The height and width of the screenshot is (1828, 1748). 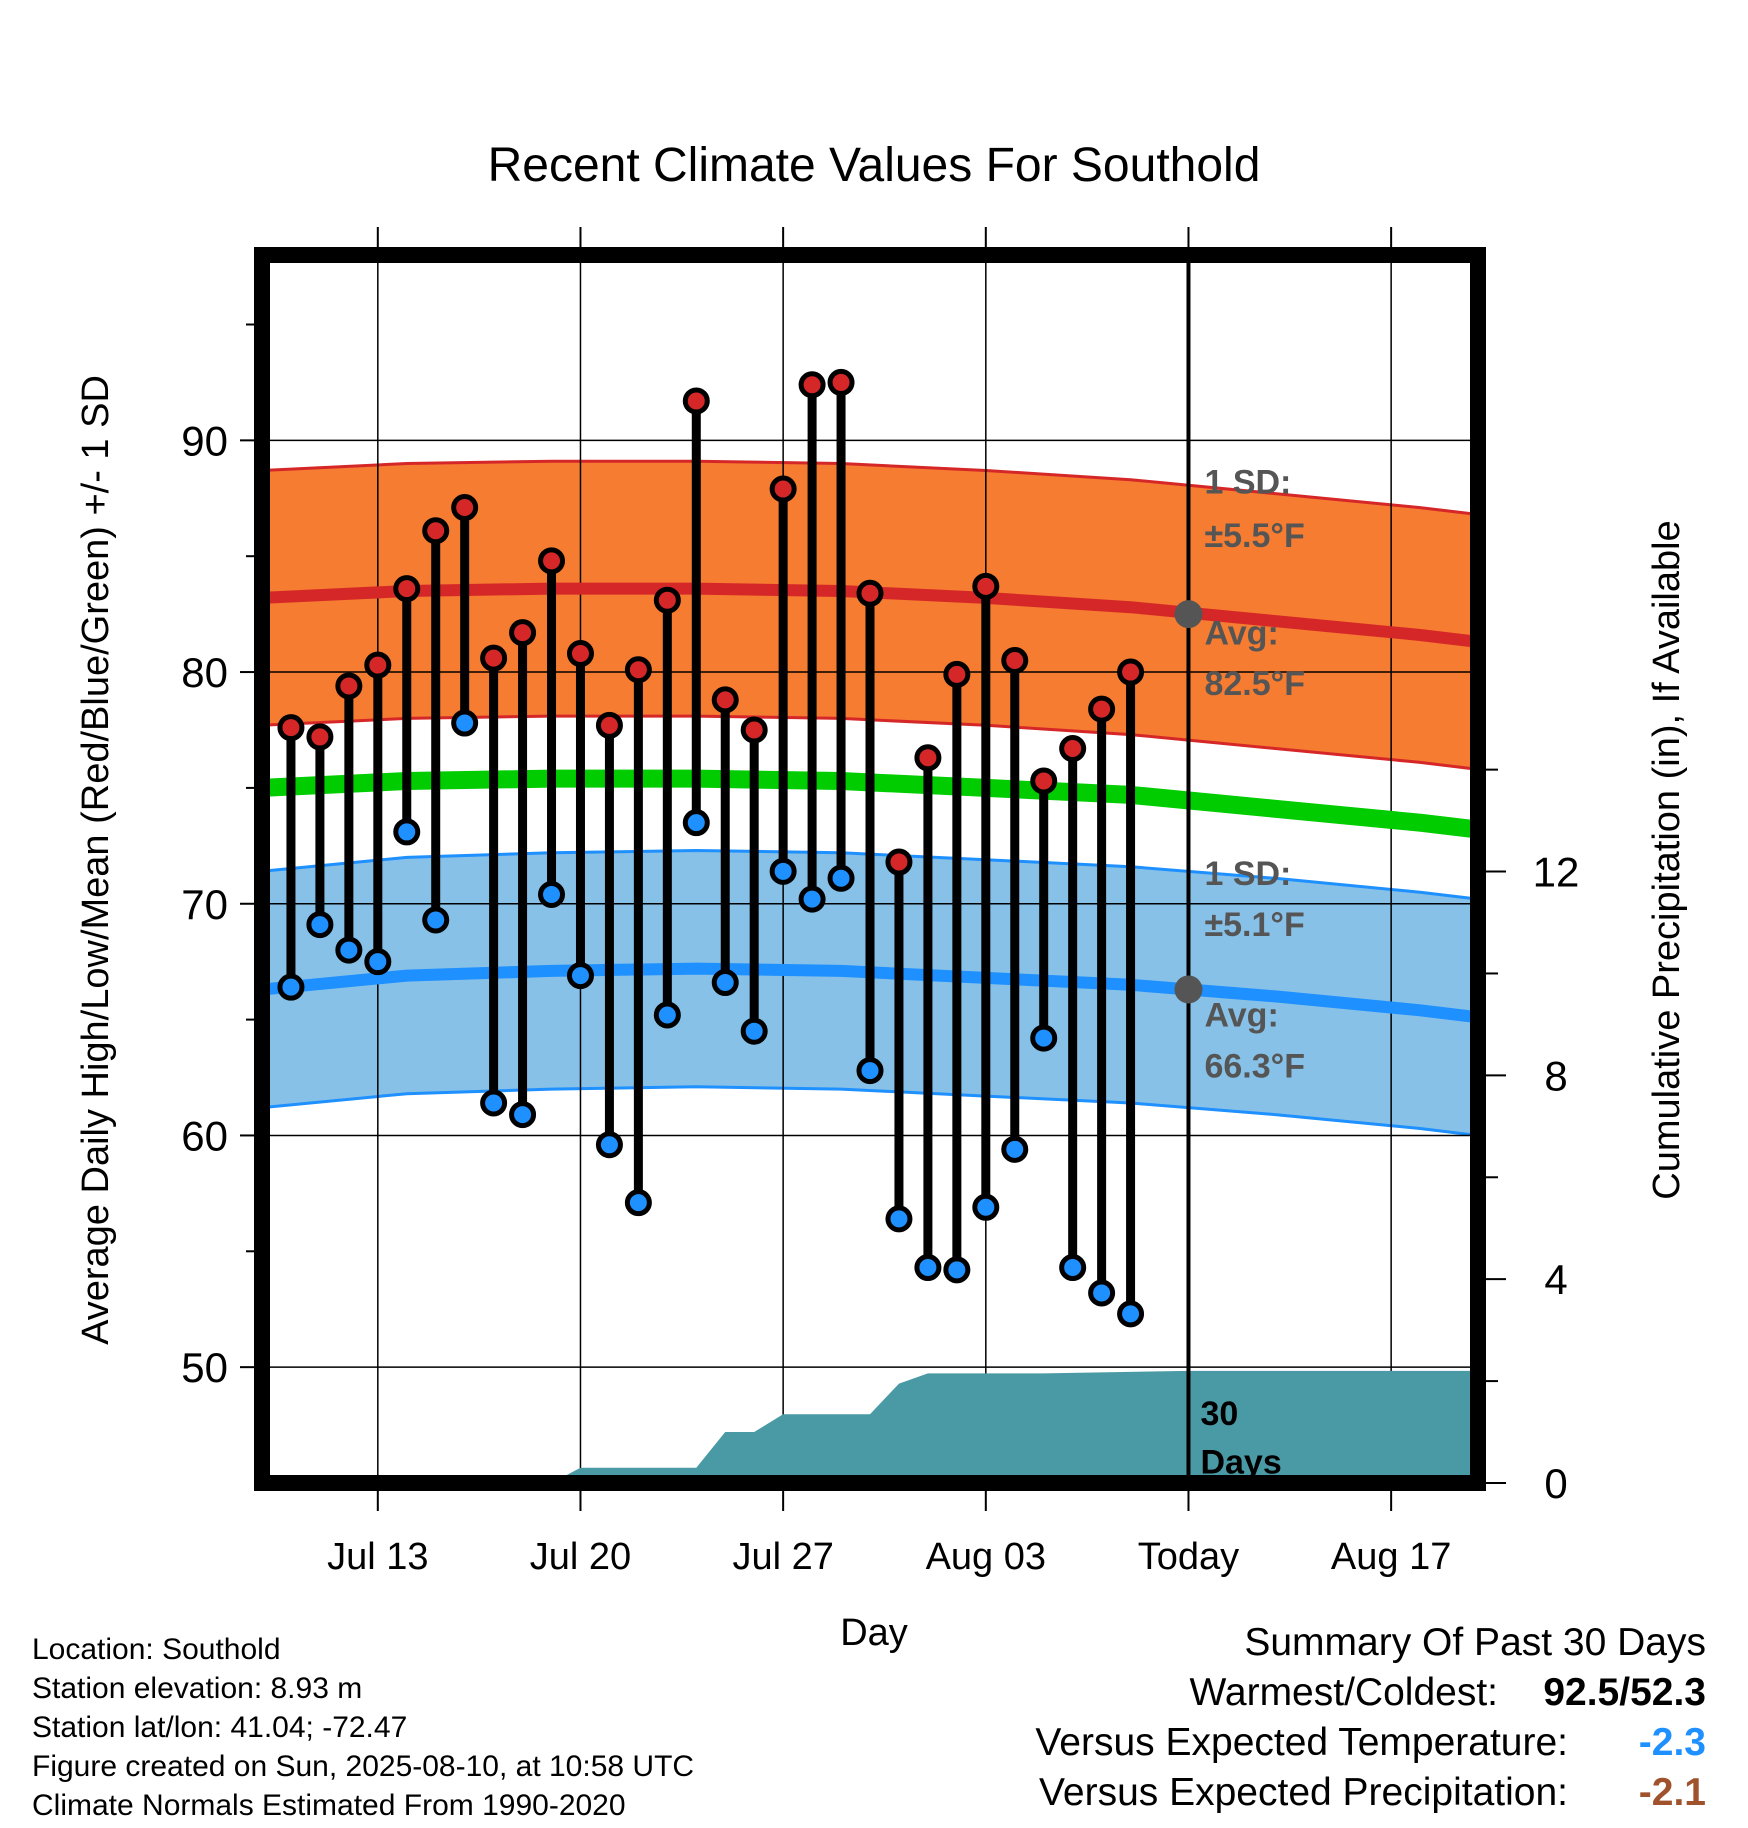 What do you see at coordinates (220, 1727) in the screenshot?
I see `latlon-text: Station lat/lon: 41.04; -72.47` at bounding box center [220, 1727].